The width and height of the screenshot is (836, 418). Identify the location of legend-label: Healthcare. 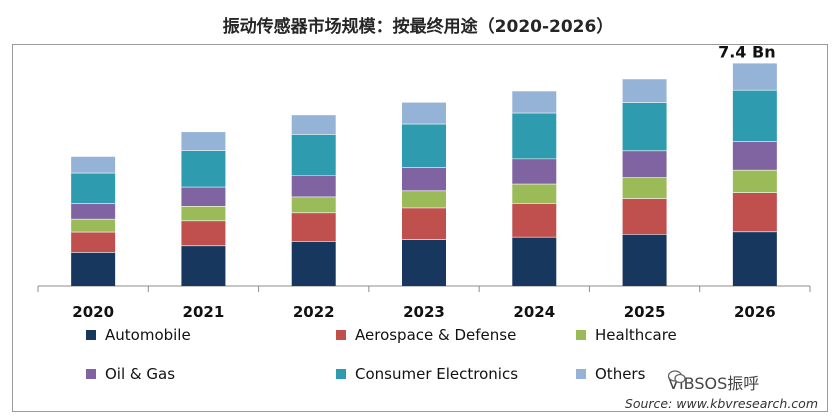
(636, 335).